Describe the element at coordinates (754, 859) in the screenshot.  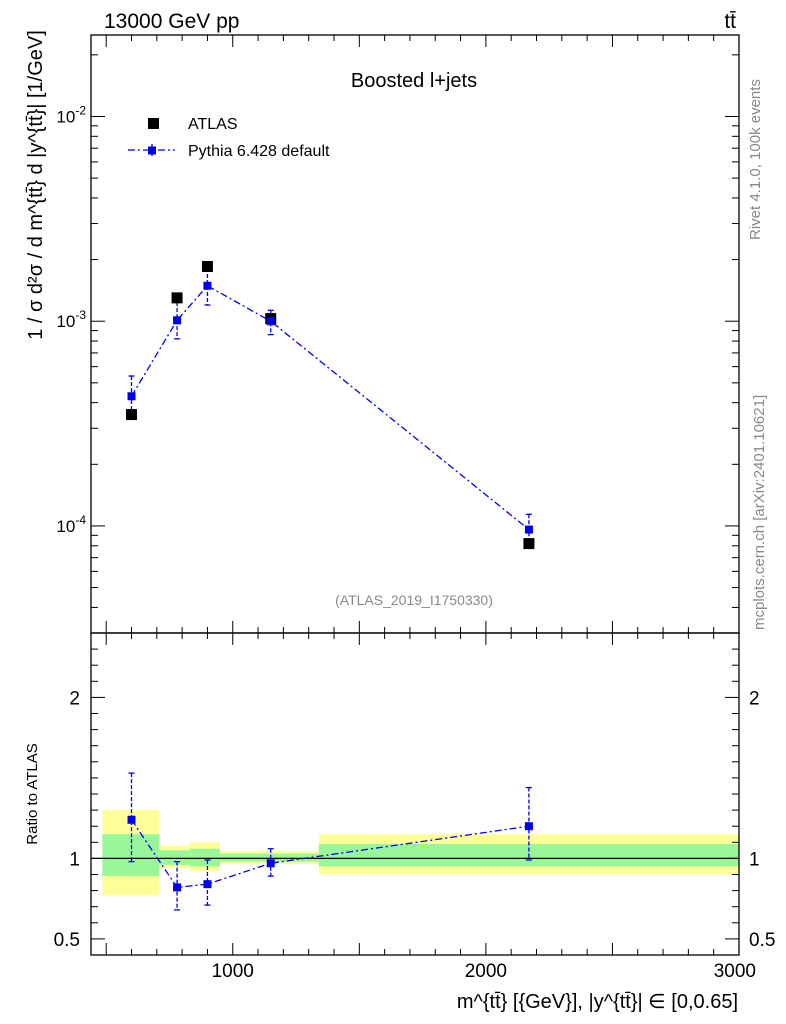
I see `ratio-y-tick-label-right: 1` at that location.